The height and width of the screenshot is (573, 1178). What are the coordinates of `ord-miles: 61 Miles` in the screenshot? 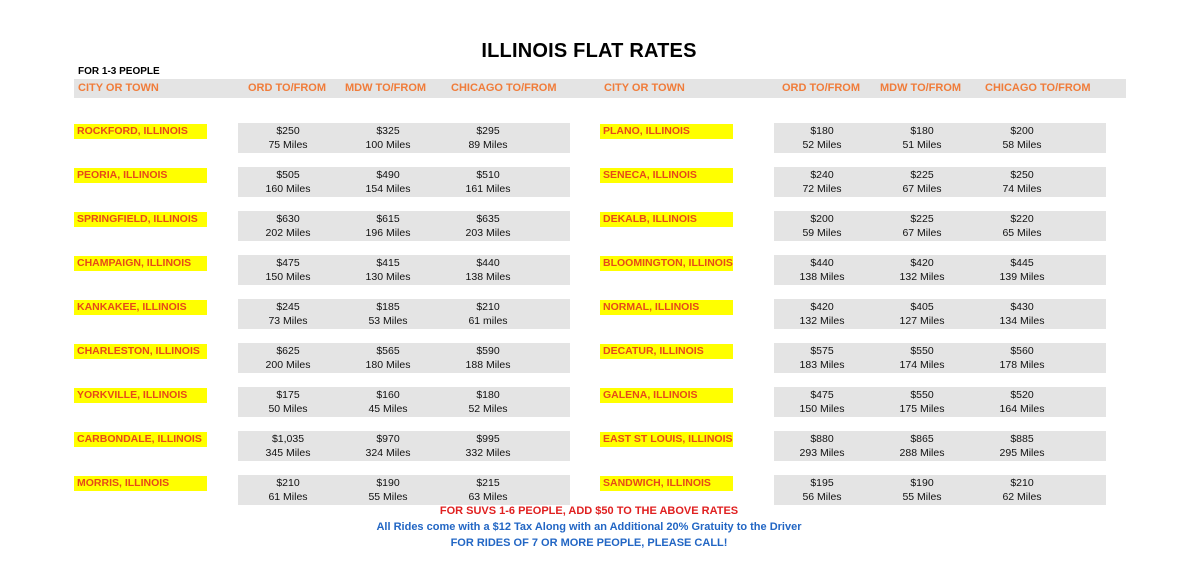 It's located at (288, 497).